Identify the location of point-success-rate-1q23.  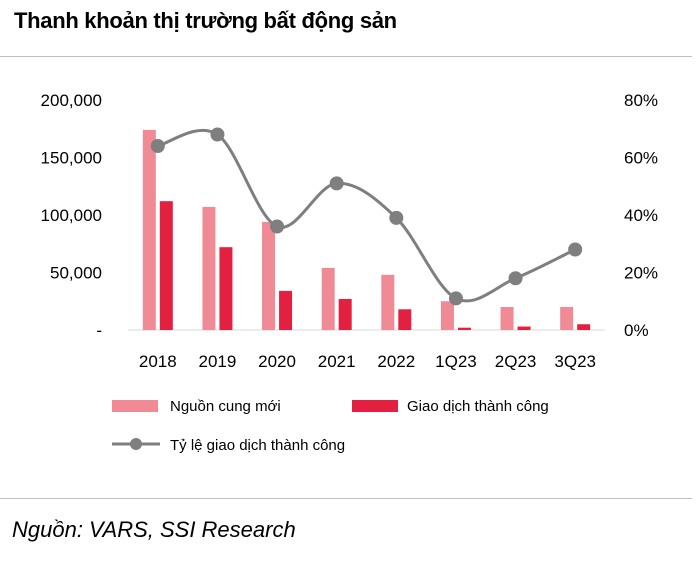
(455, 298).